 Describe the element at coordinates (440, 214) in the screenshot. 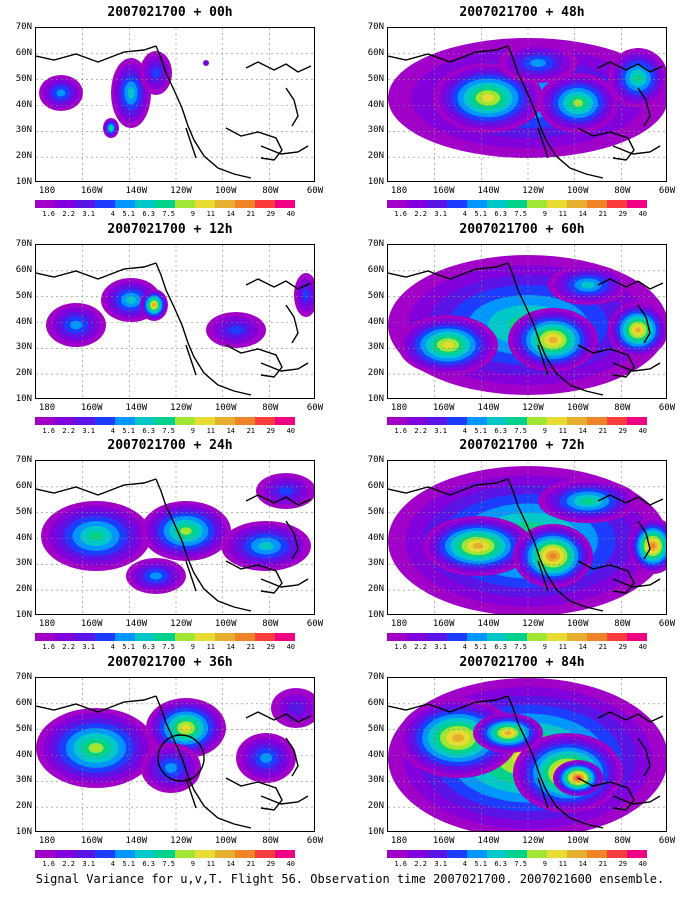

I see `colorbar-label: 3.1` at that location.